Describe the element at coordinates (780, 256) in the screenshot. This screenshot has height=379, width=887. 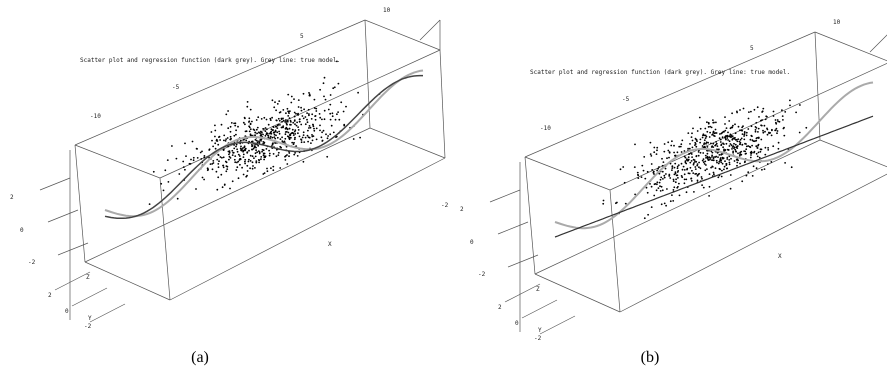
I see `x-axis-label: X` at that location.